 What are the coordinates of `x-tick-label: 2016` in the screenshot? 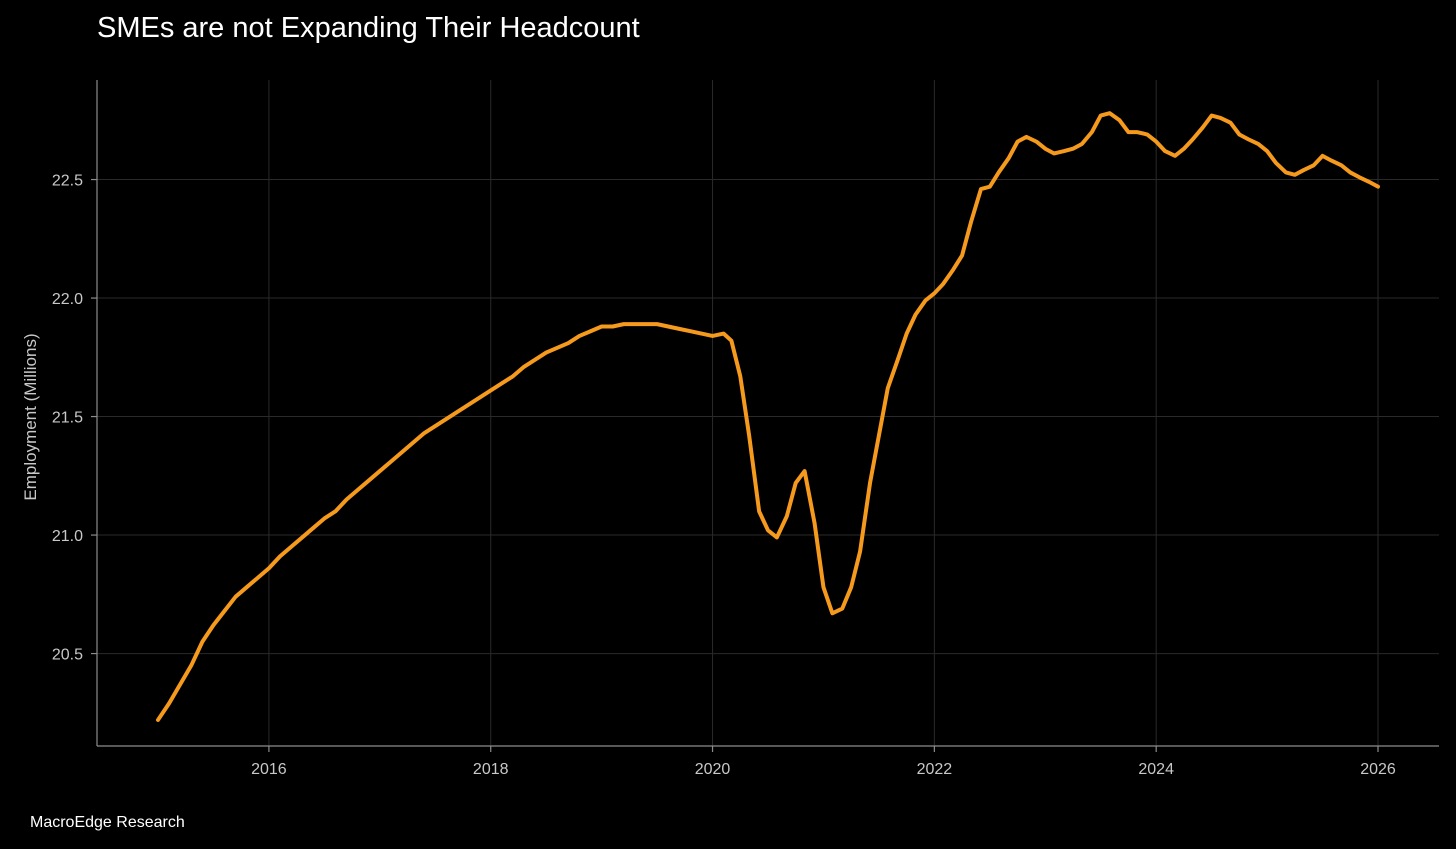 It's located at (269, 769).